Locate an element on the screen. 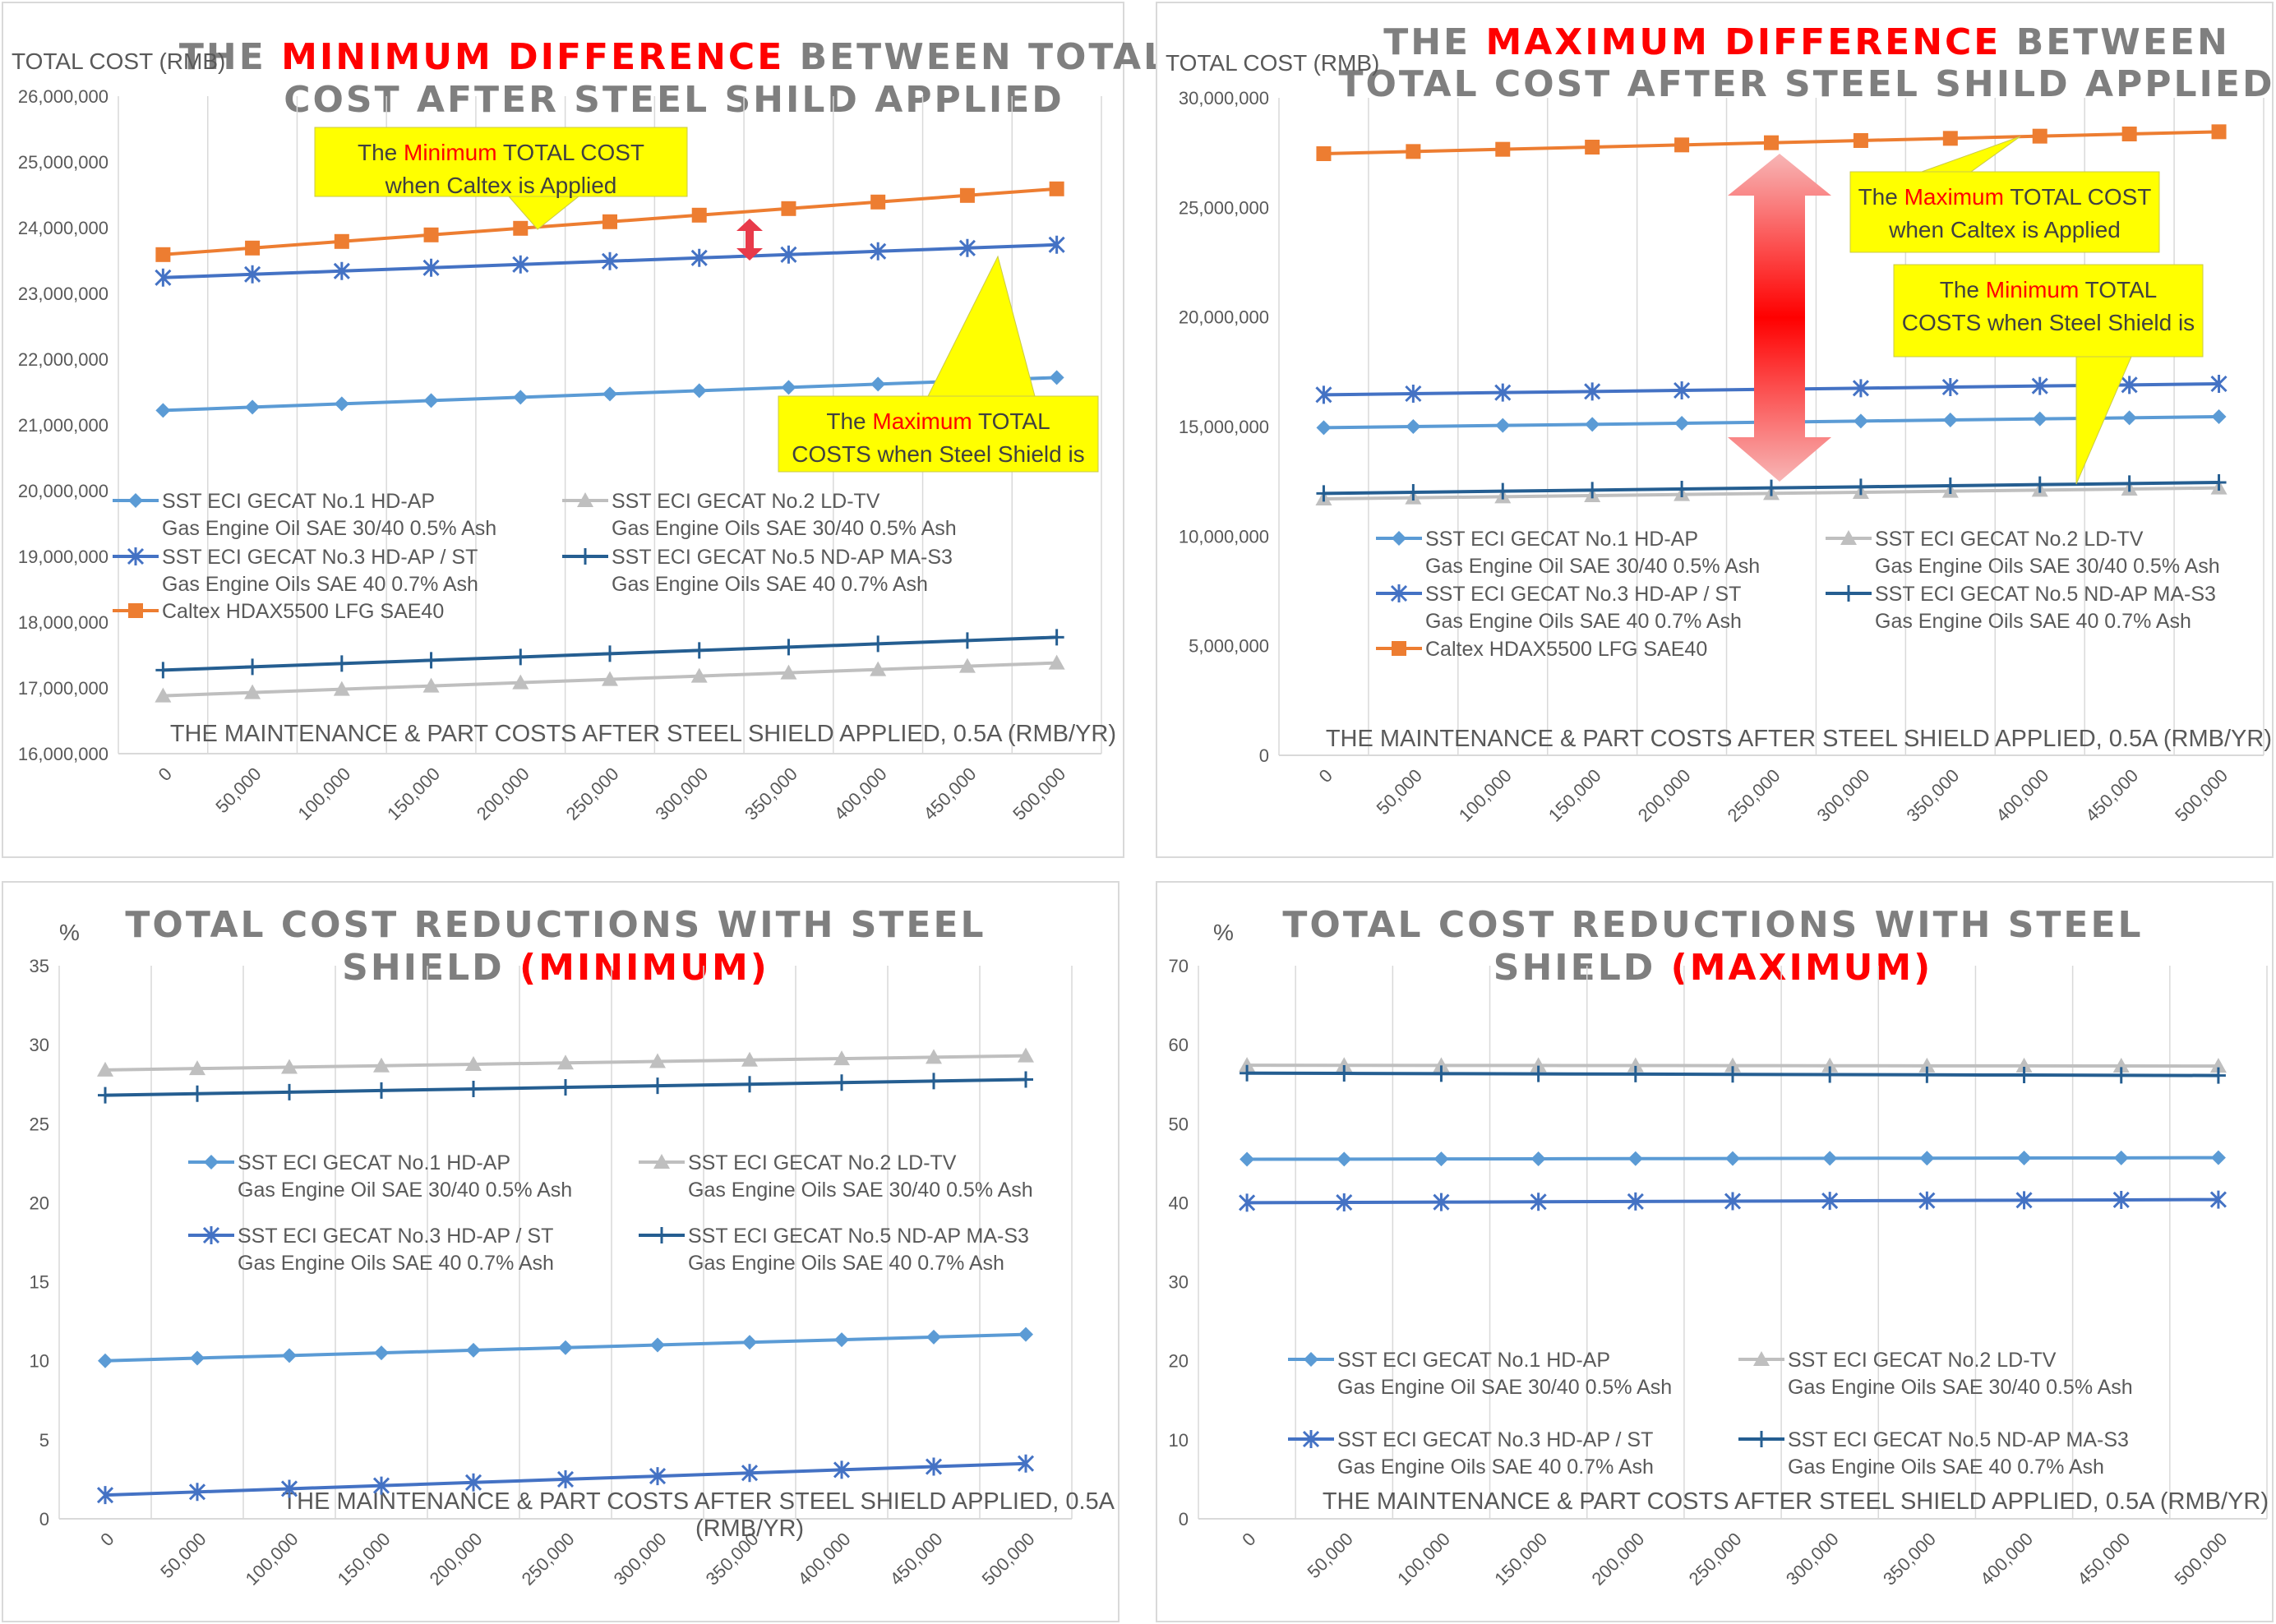 This screenshot has width=2276, height=1624. y-tick-label: 20,000,000 is located at coordinates (63, 491).